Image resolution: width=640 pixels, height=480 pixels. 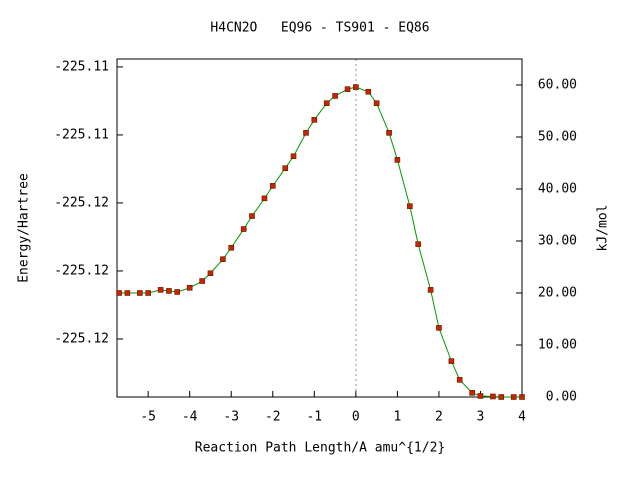 What do you see at coordinates (314, 417) in the screenshot?
I see `x-tick-label: -1` at bounding box center [314, 417].